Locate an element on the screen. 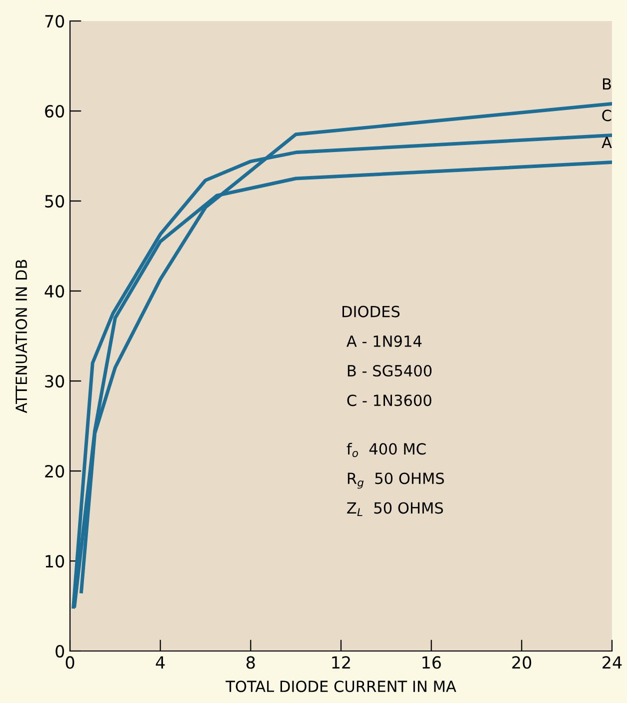 The width and height of the screenshot is (627, 703). x-tick-label: 16 is located at coordinates (431, 662).